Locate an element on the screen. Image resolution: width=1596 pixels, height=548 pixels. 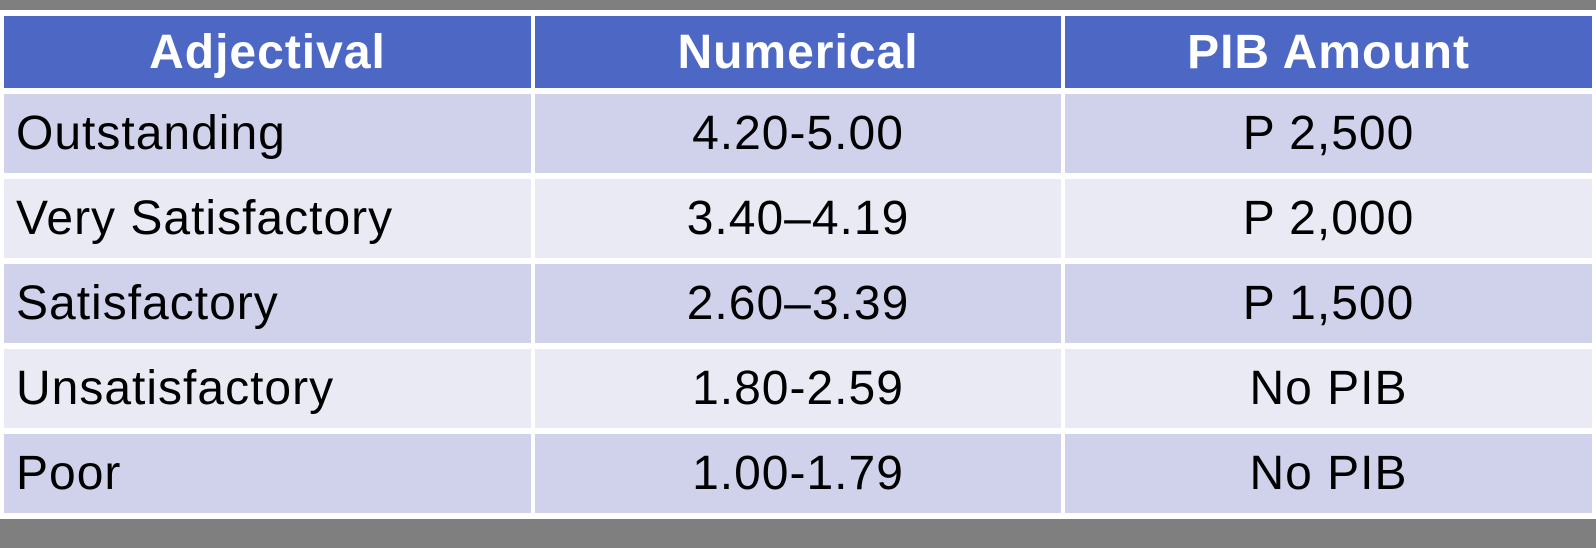
table-row-outstanding: Outstanding 4.20-5.00 P 2,500 is located at coordinates (798, 133).